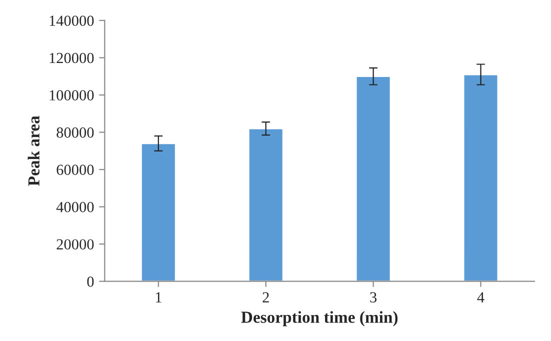 This screenshot has width=551, height=341. Describe the element at coordinates (319, 318) in the screenshot. I see `x-axis-title: Desorption time (min)` at that location.